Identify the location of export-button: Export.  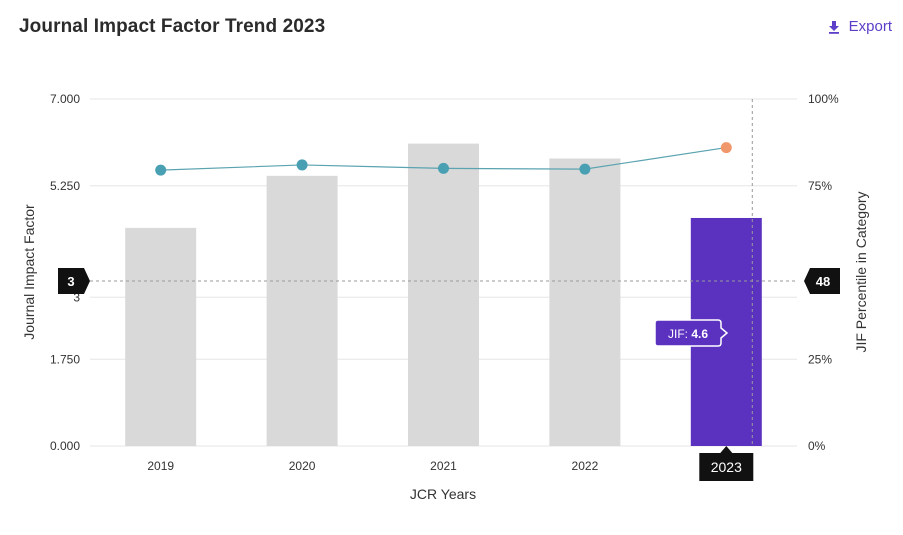
(859, 26).